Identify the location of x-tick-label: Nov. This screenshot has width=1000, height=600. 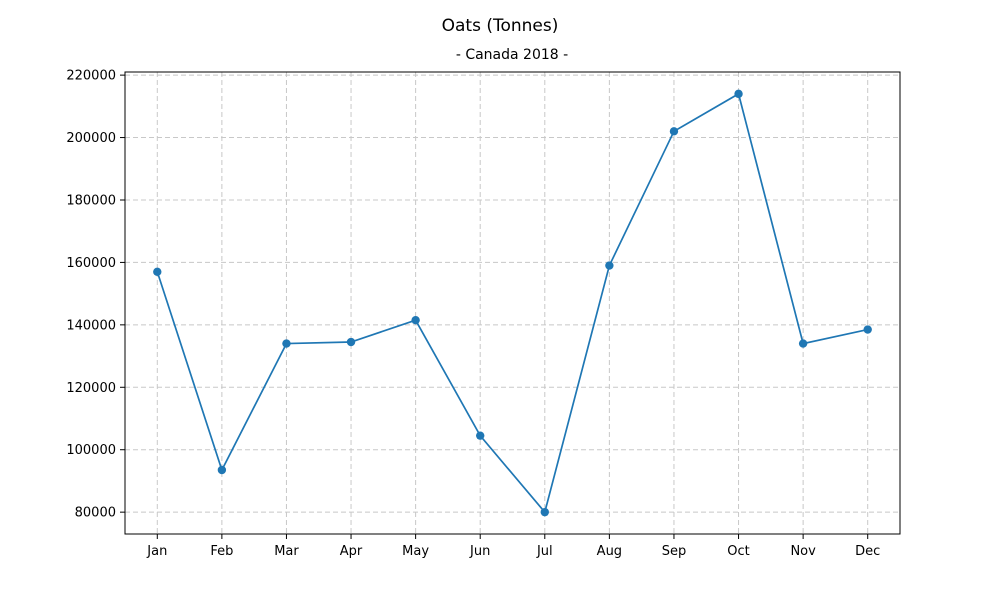
(803, 551).